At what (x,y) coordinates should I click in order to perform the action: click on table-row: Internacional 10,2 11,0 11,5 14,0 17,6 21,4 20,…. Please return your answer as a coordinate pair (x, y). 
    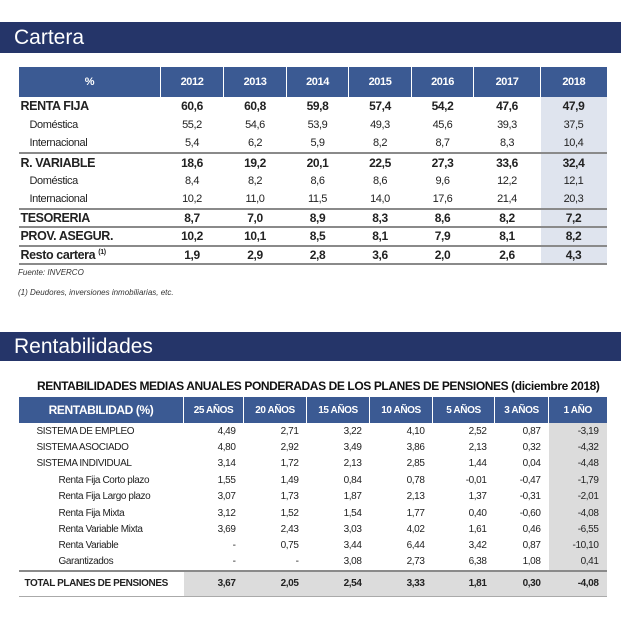
    Looking at the image, I should click on (313, 199).